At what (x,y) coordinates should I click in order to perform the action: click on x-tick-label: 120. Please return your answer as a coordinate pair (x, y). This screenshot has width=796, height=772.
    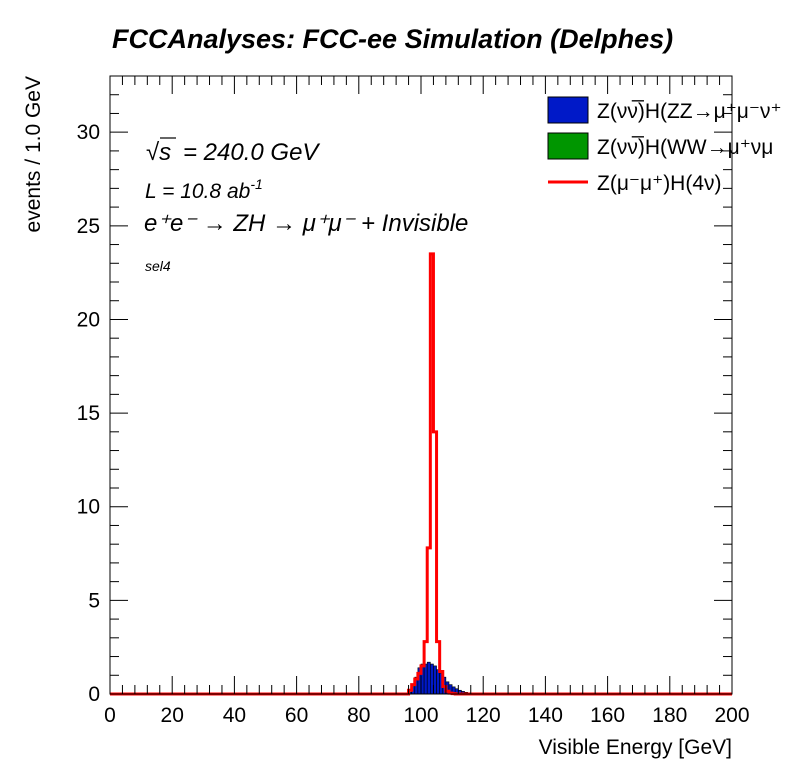
    Looking at the image, I should click on (483, 715).